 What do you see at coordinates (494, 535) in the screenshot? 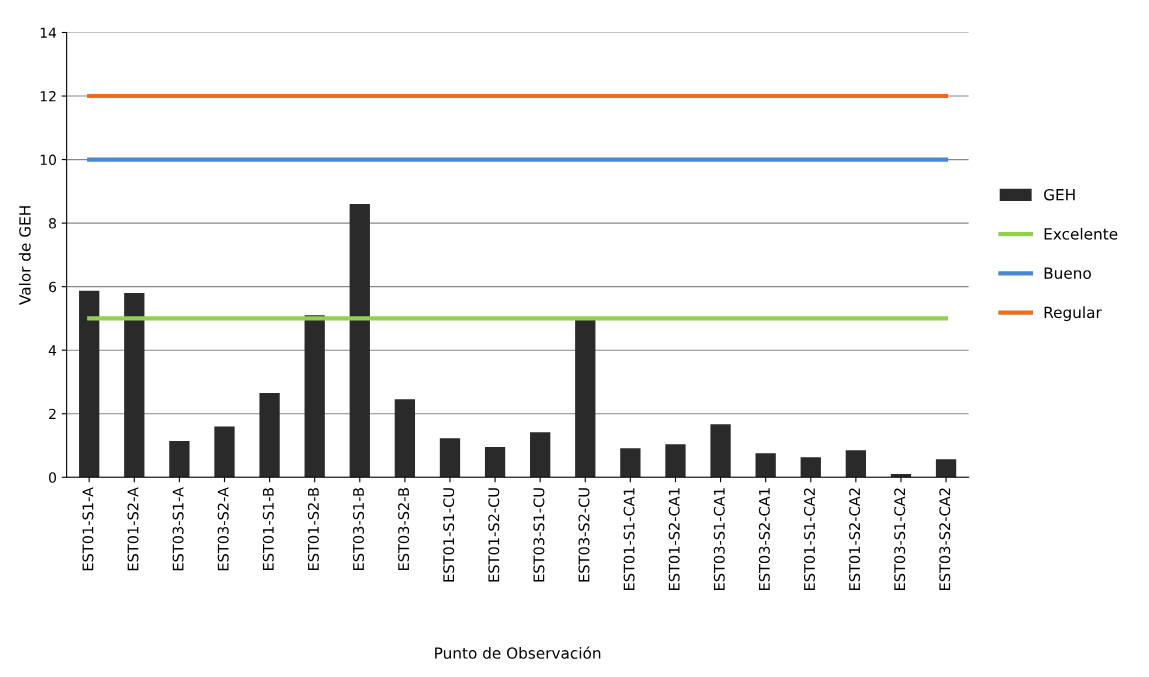
I see `x-tick-label: EST01-S2-CU` at bounding box center [494, 535].